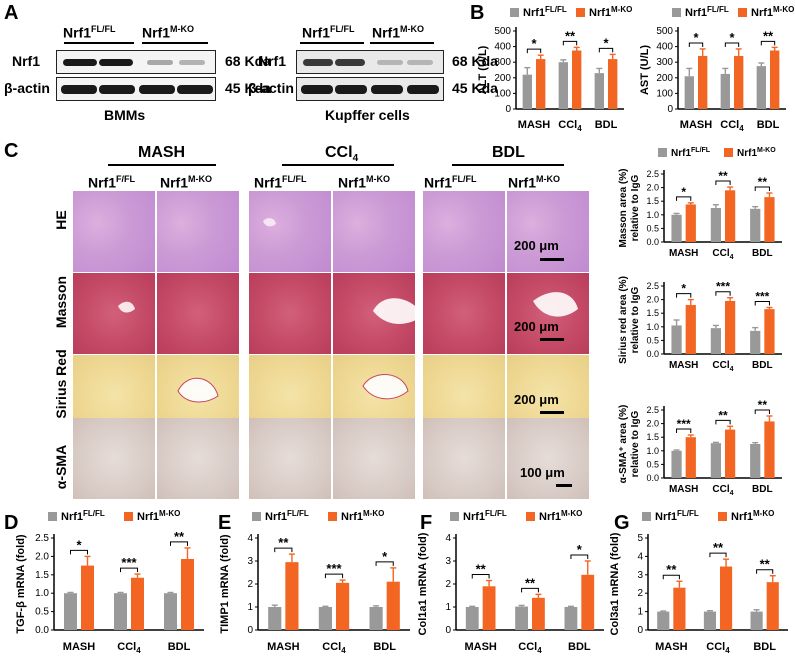  Describe the element at coordinates (198, 313) in the screenshot. I see `image-masson-mash-ko` at that location.